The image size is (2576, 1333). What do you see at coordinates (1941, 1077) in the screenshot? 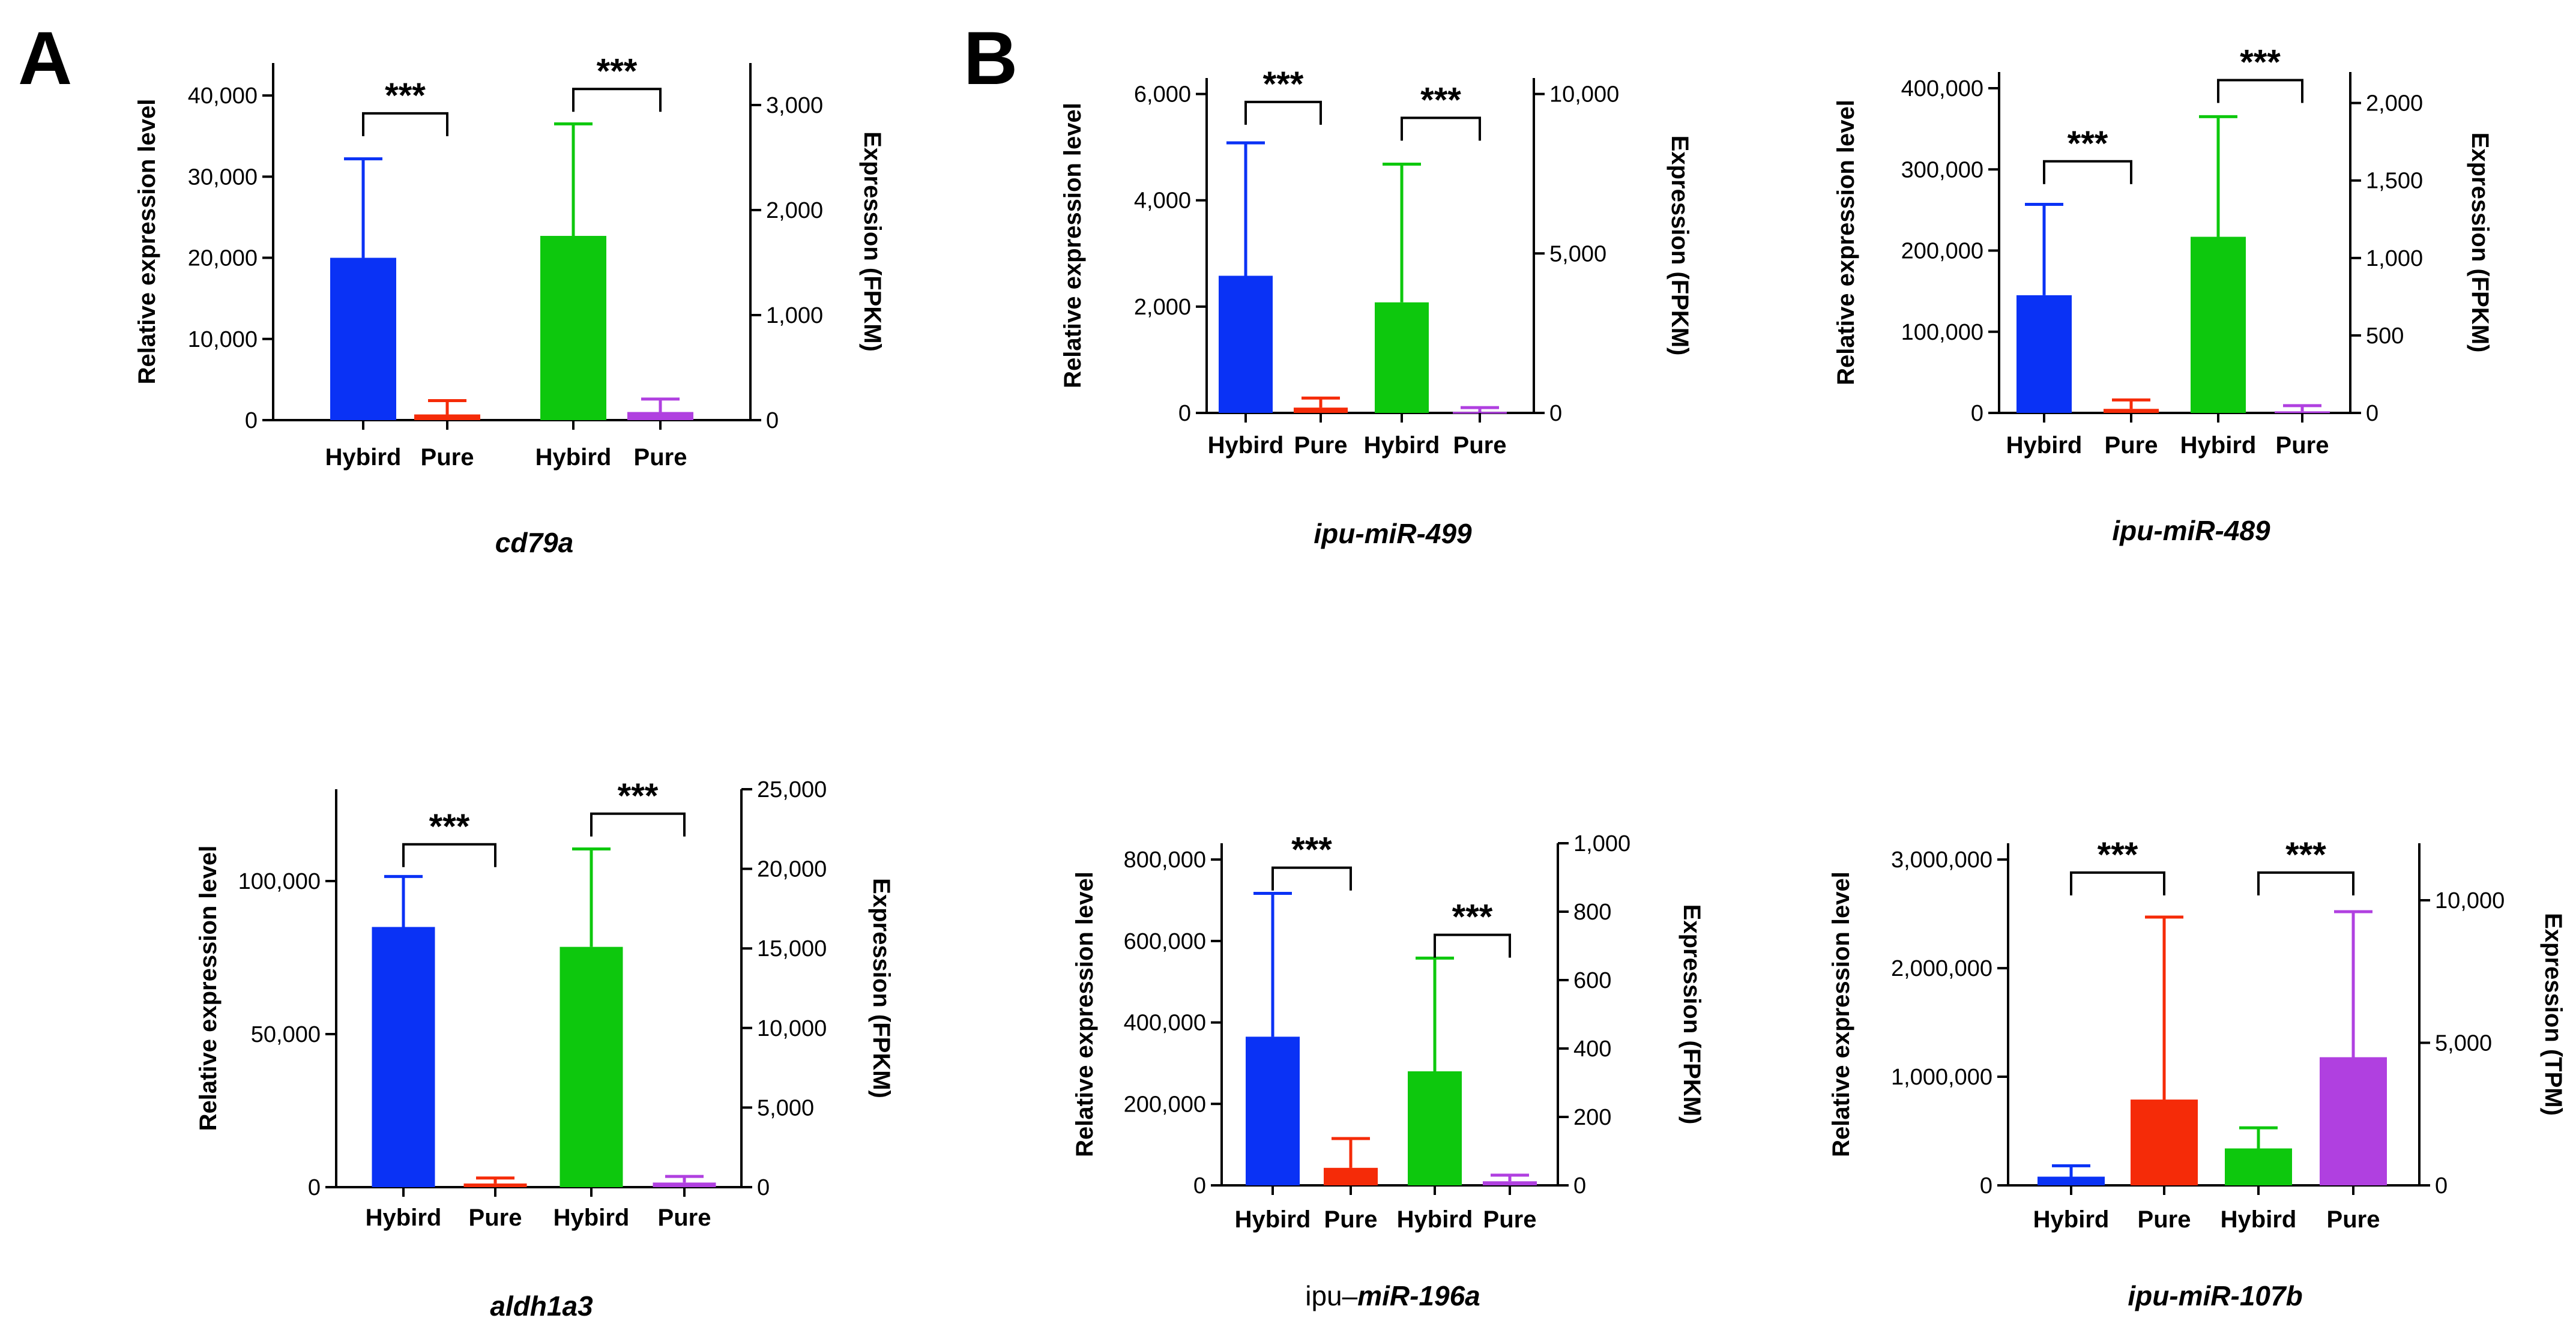
I see `y-tick-label-left: 1,000,000` at bounding box center [1941, 1077].